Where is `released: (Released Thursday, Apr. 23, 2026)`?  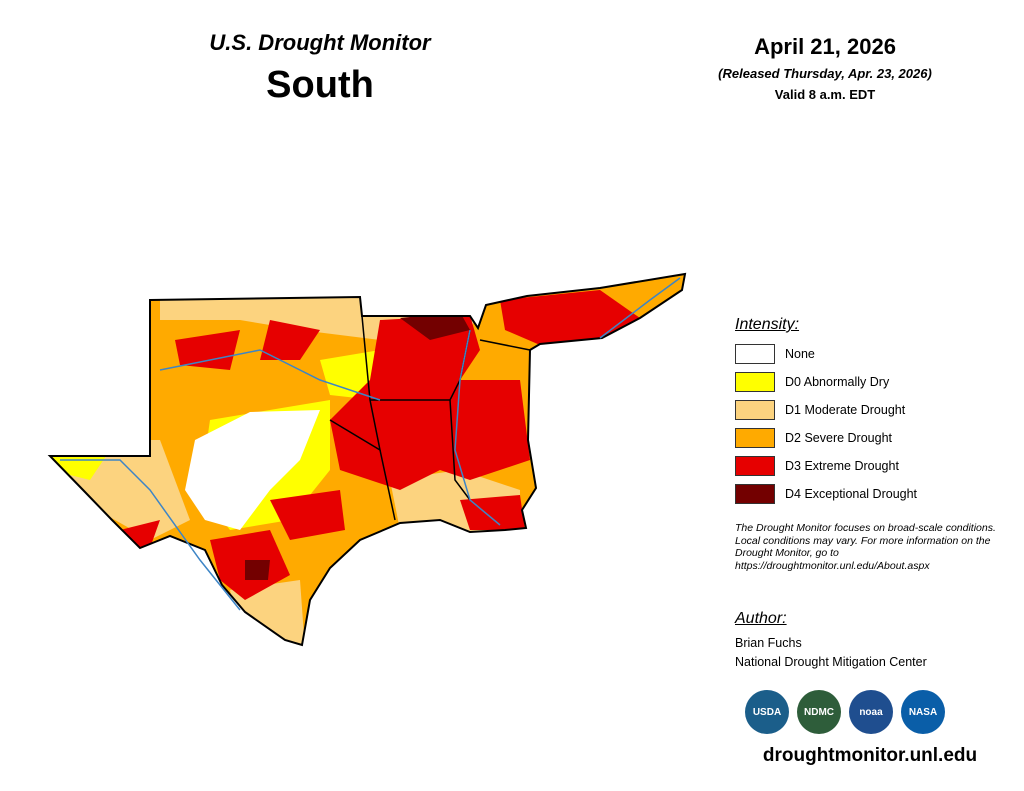
released: (Released Thursday, Apr. 23, 2026) is located at coordinates (825, 73).